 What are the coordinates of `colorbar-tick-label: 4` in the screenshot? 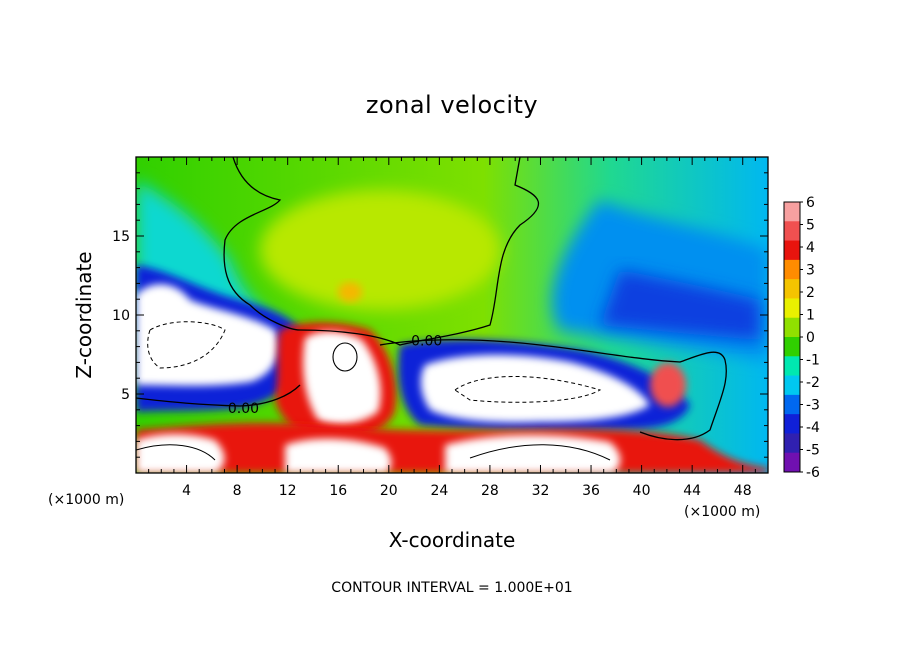 It's located at (810, 248).